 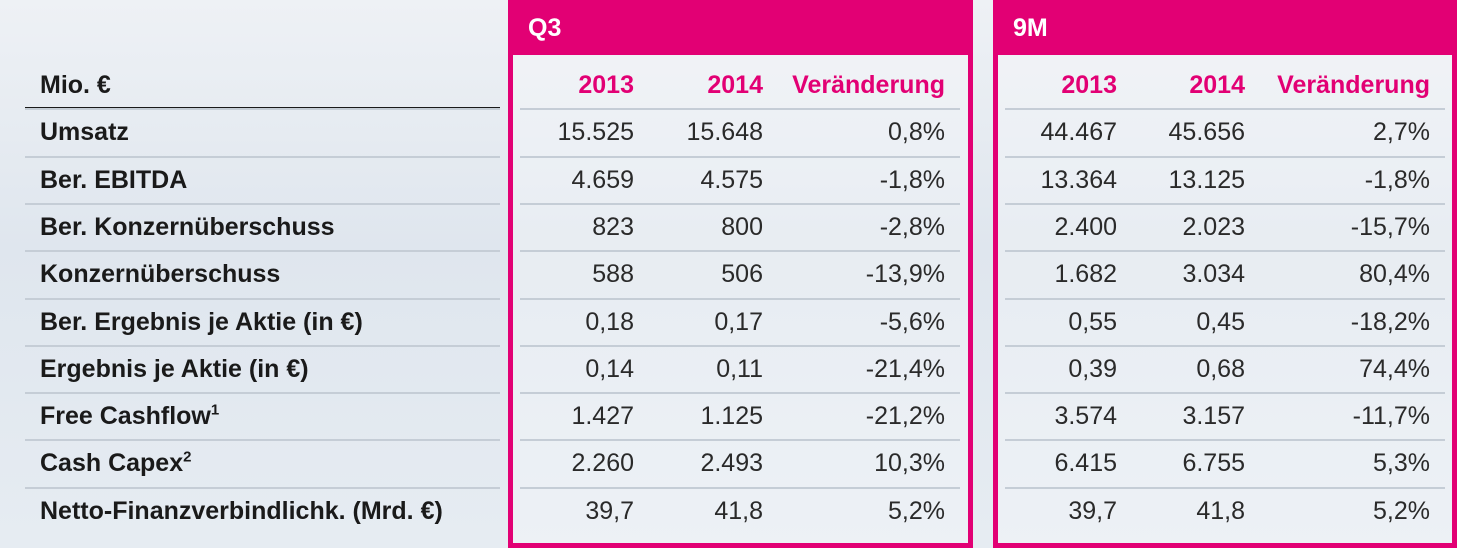 What do you see at coordinates (112, 463) in the screenshot?
I see `row-label-text: Cash Capex` at bounding box center [112, 463].